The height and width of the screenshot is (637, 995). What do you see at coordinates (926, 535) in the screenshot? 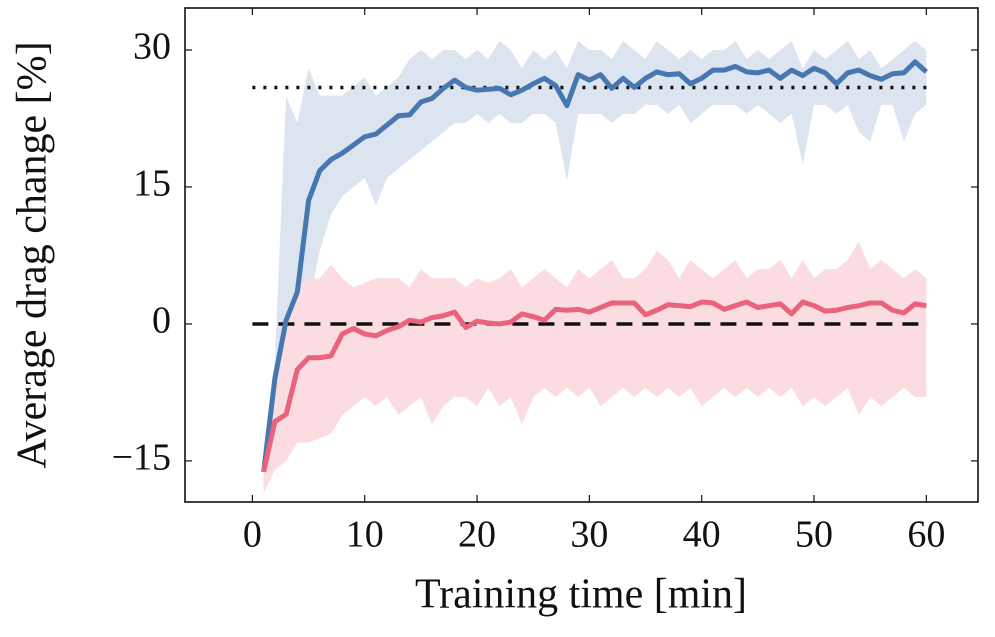
I see `x-tick-label: 60` at bounding box center [926, 535].